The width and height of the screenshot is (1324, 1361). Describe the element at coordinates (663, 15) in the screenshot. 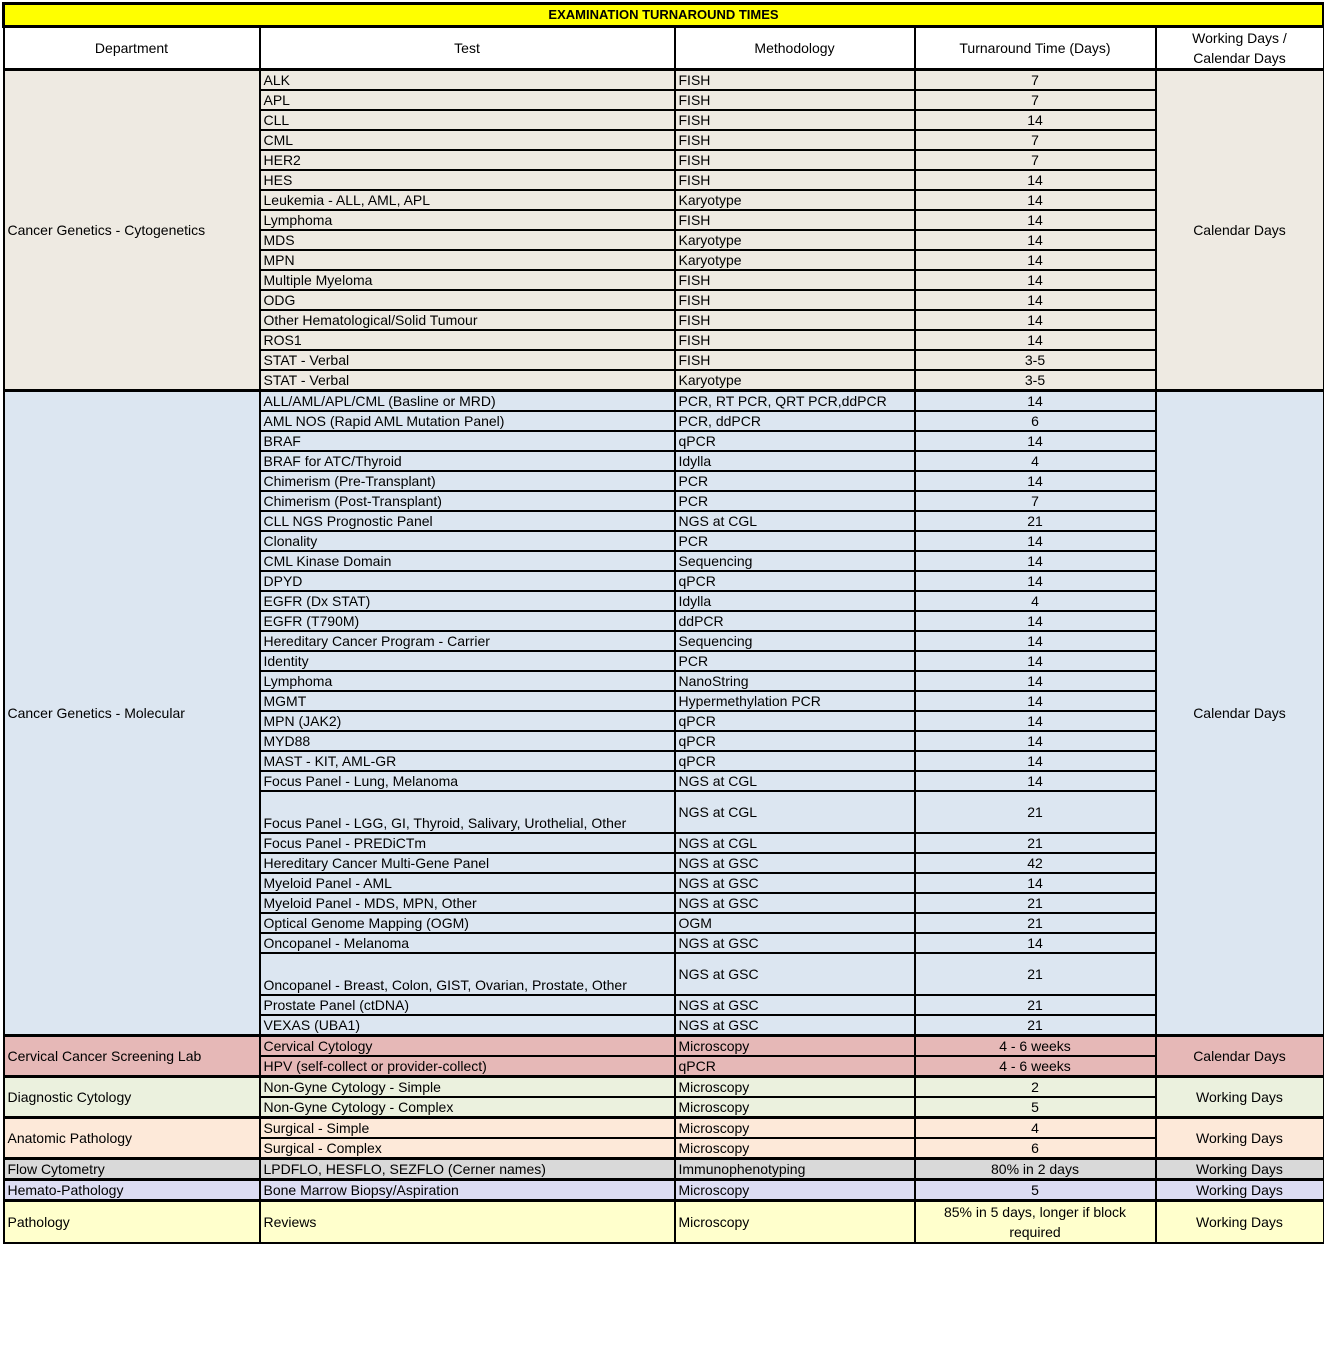

I see `title-row: EXAMINATION TURNAROUND TIMES` at that location.